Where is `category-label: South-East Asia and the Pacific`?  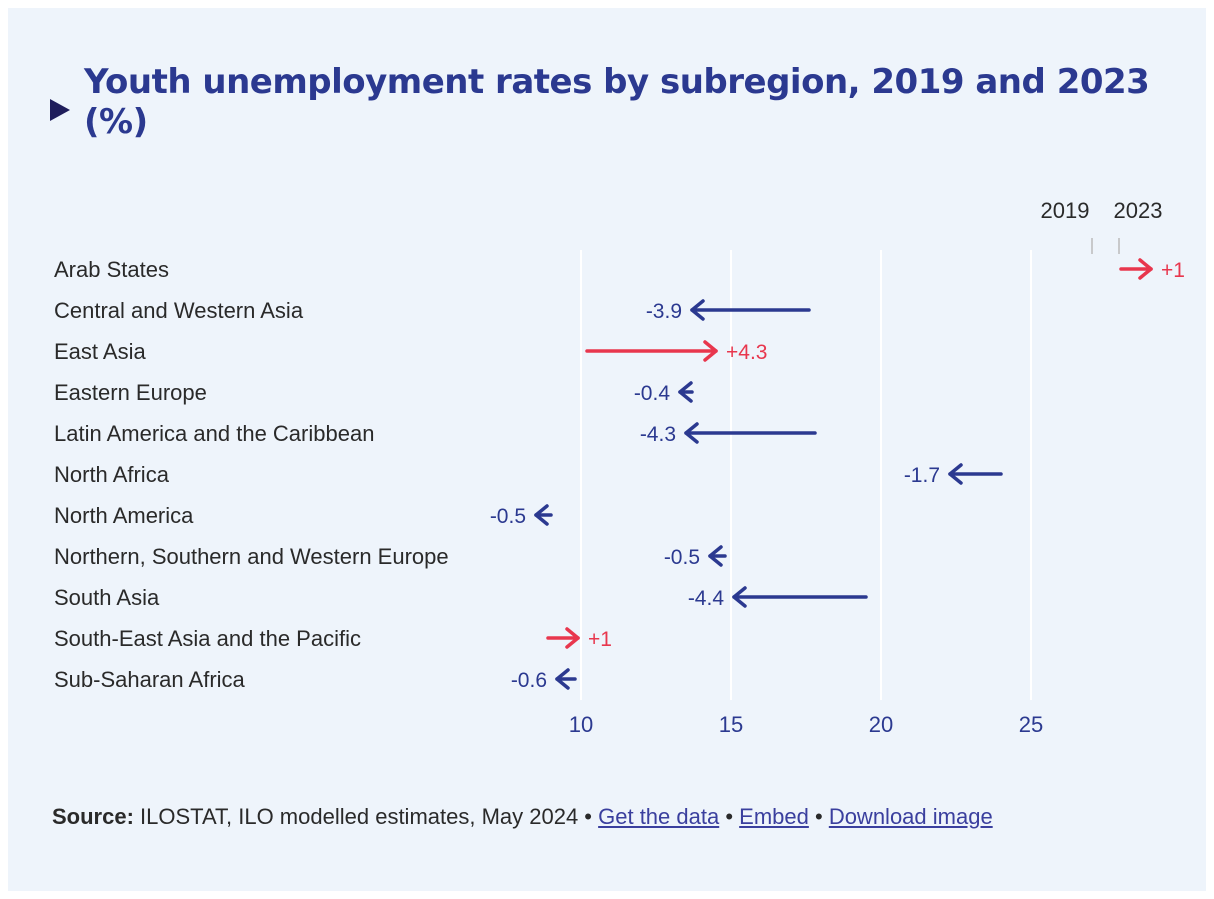 category-label: South-East Asia and the Pacific is located at coordinates (207, 638).